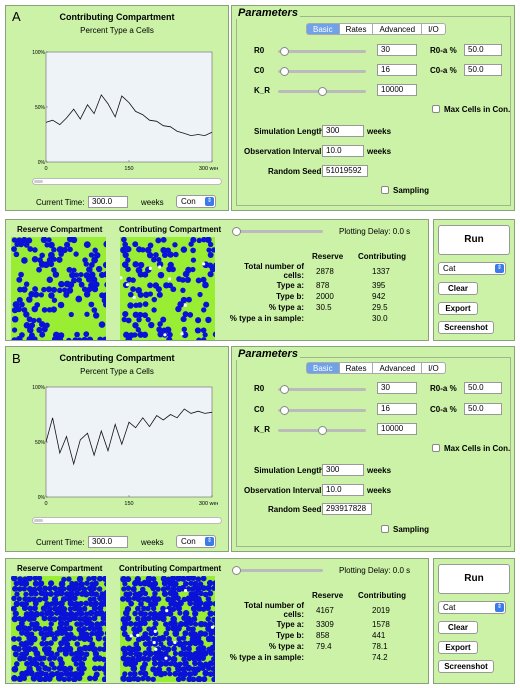 Image resolution: width=520 pixels, height=688 pixels. I want to click on stats-row-label: % type a:, so click(286, 307).